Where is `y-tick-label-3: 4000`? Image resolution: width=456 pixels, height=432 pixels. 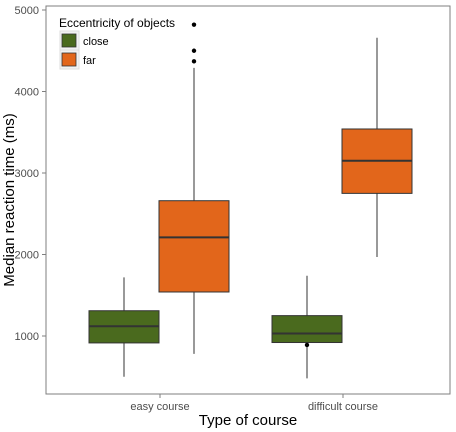 y-tick-label-3: 4000 is located at coordinates (27, 93).